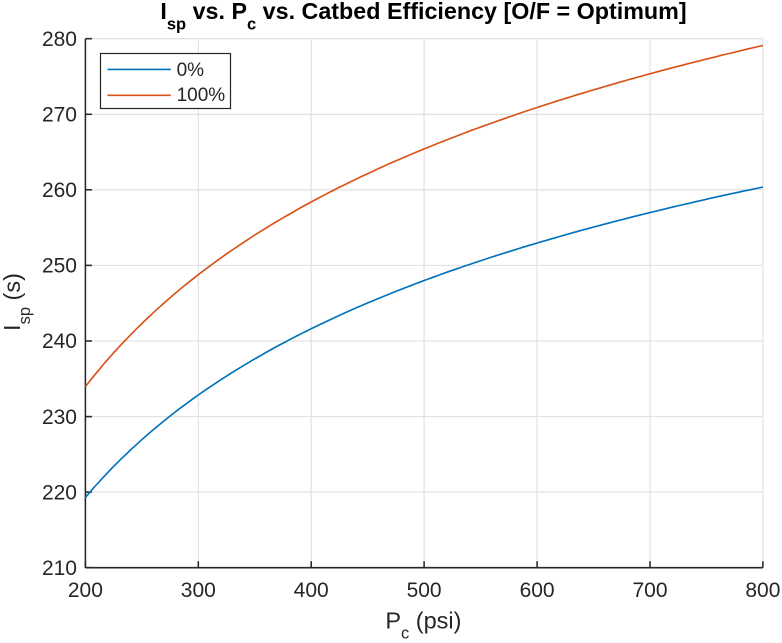  Describe the element at coordinates (424, 590) in the screenshot. I see `svg-text: 500` at that location.